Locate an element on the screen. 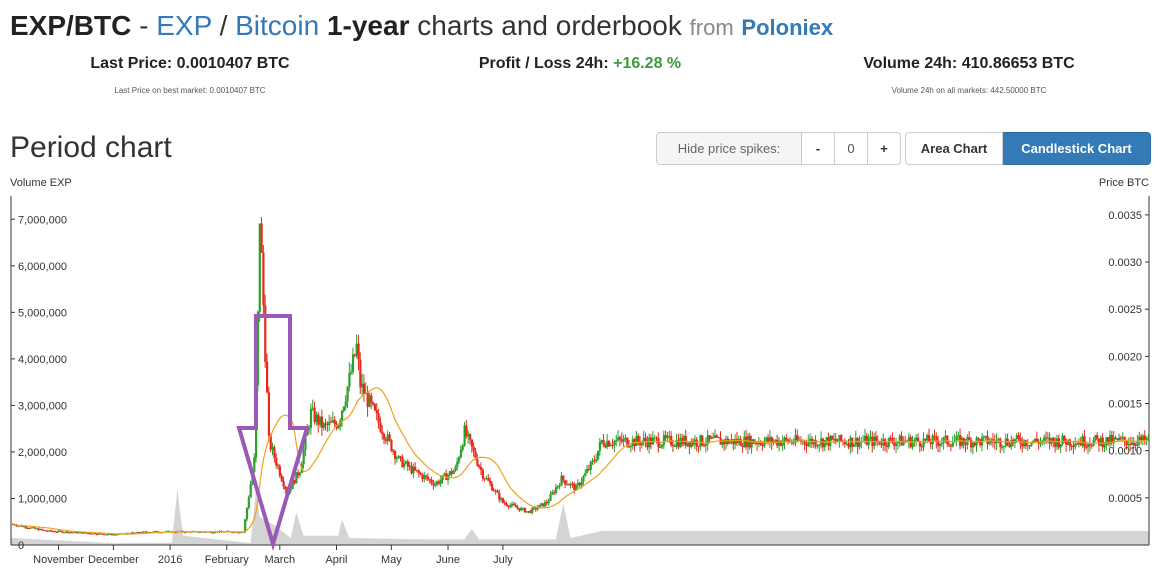 Image resolution: width=1162 pixels, height=571 pixels. candlestick-chart-button: Candlestick Chart is located at coordinates (1077, 148).